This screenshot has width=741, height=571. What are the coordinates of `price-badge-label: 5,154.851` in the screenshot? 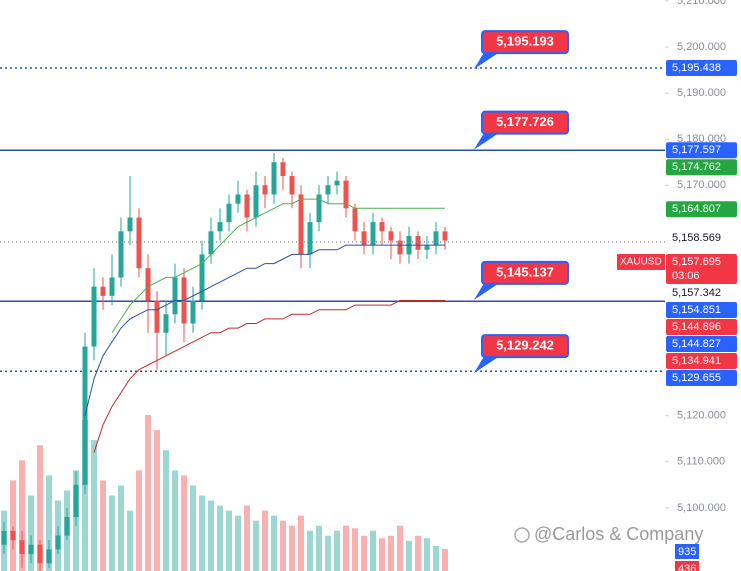 It's located at (696, 310).